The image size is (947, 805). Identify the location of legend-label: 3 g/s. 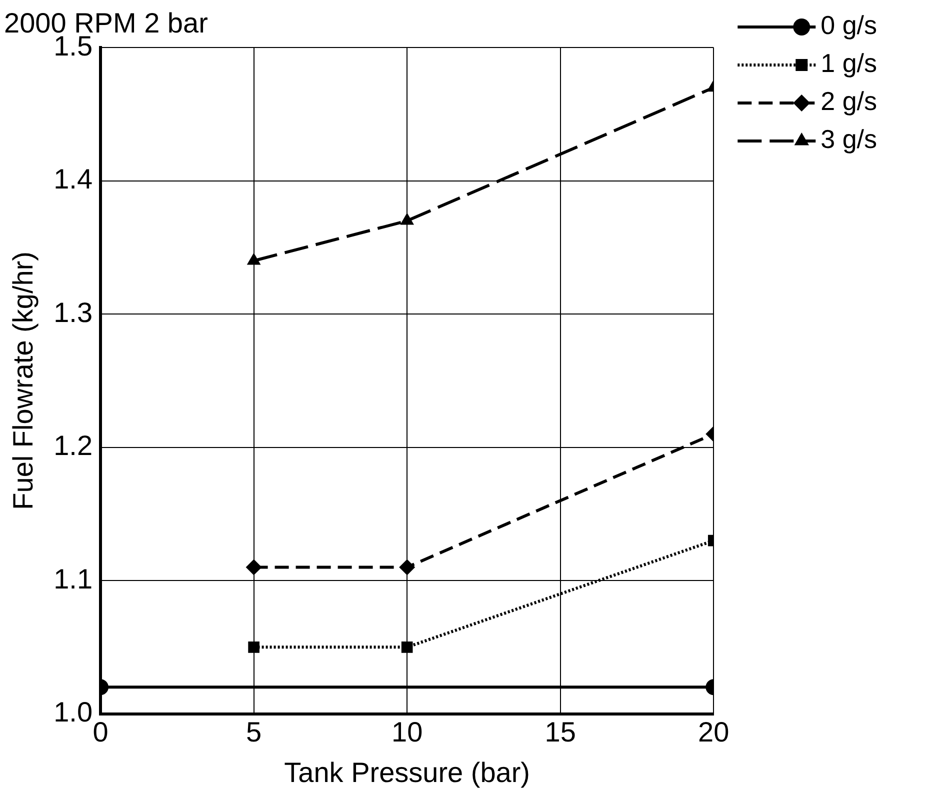
(849, 139).